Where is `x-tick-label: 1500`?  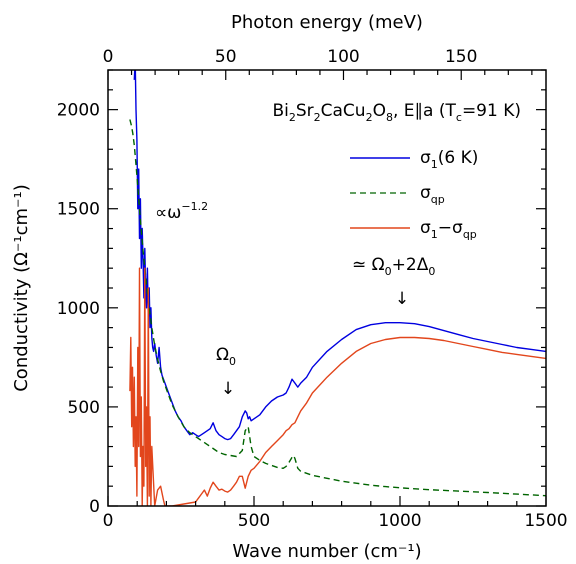
x-tick-label: 1500 is located at coordinates (545, 521).